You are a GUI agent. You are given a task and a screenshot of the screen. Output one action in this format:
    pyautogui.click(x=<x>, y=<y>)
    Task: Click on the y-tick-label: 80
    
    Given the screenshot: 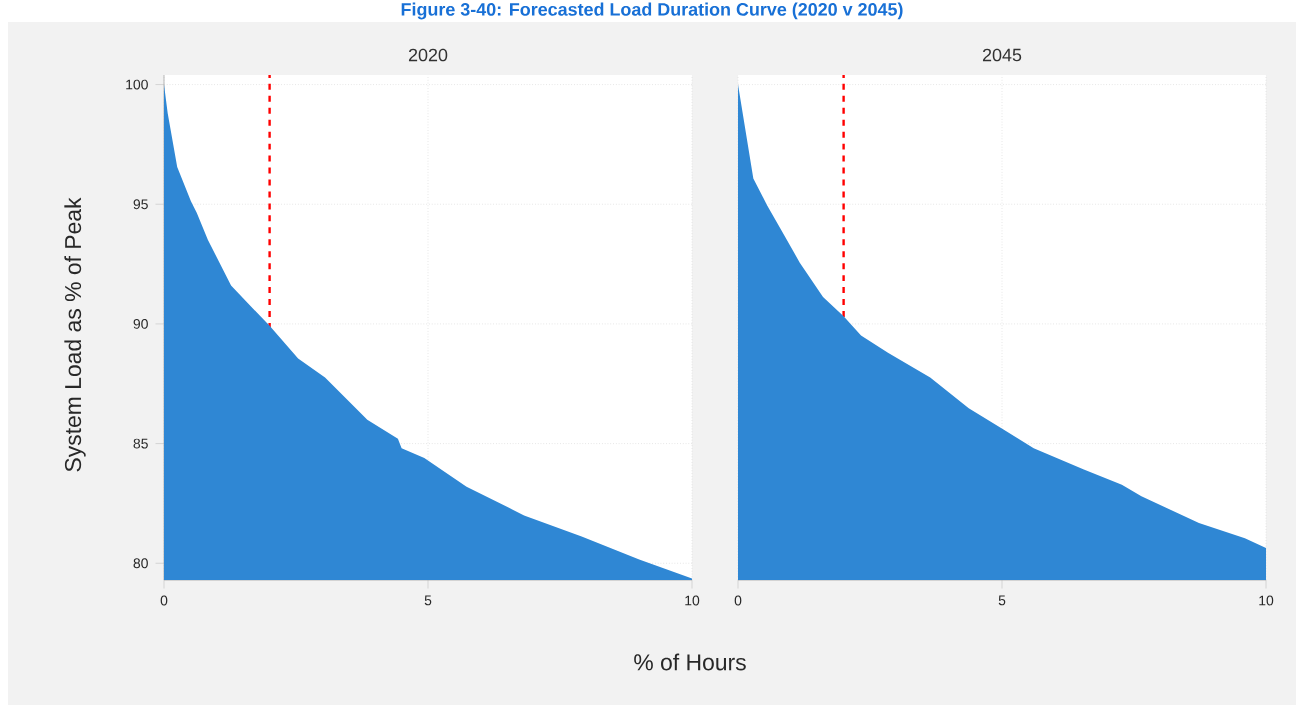 What is the action you would take?
    pyautogui.click(x=140, y=563)
    